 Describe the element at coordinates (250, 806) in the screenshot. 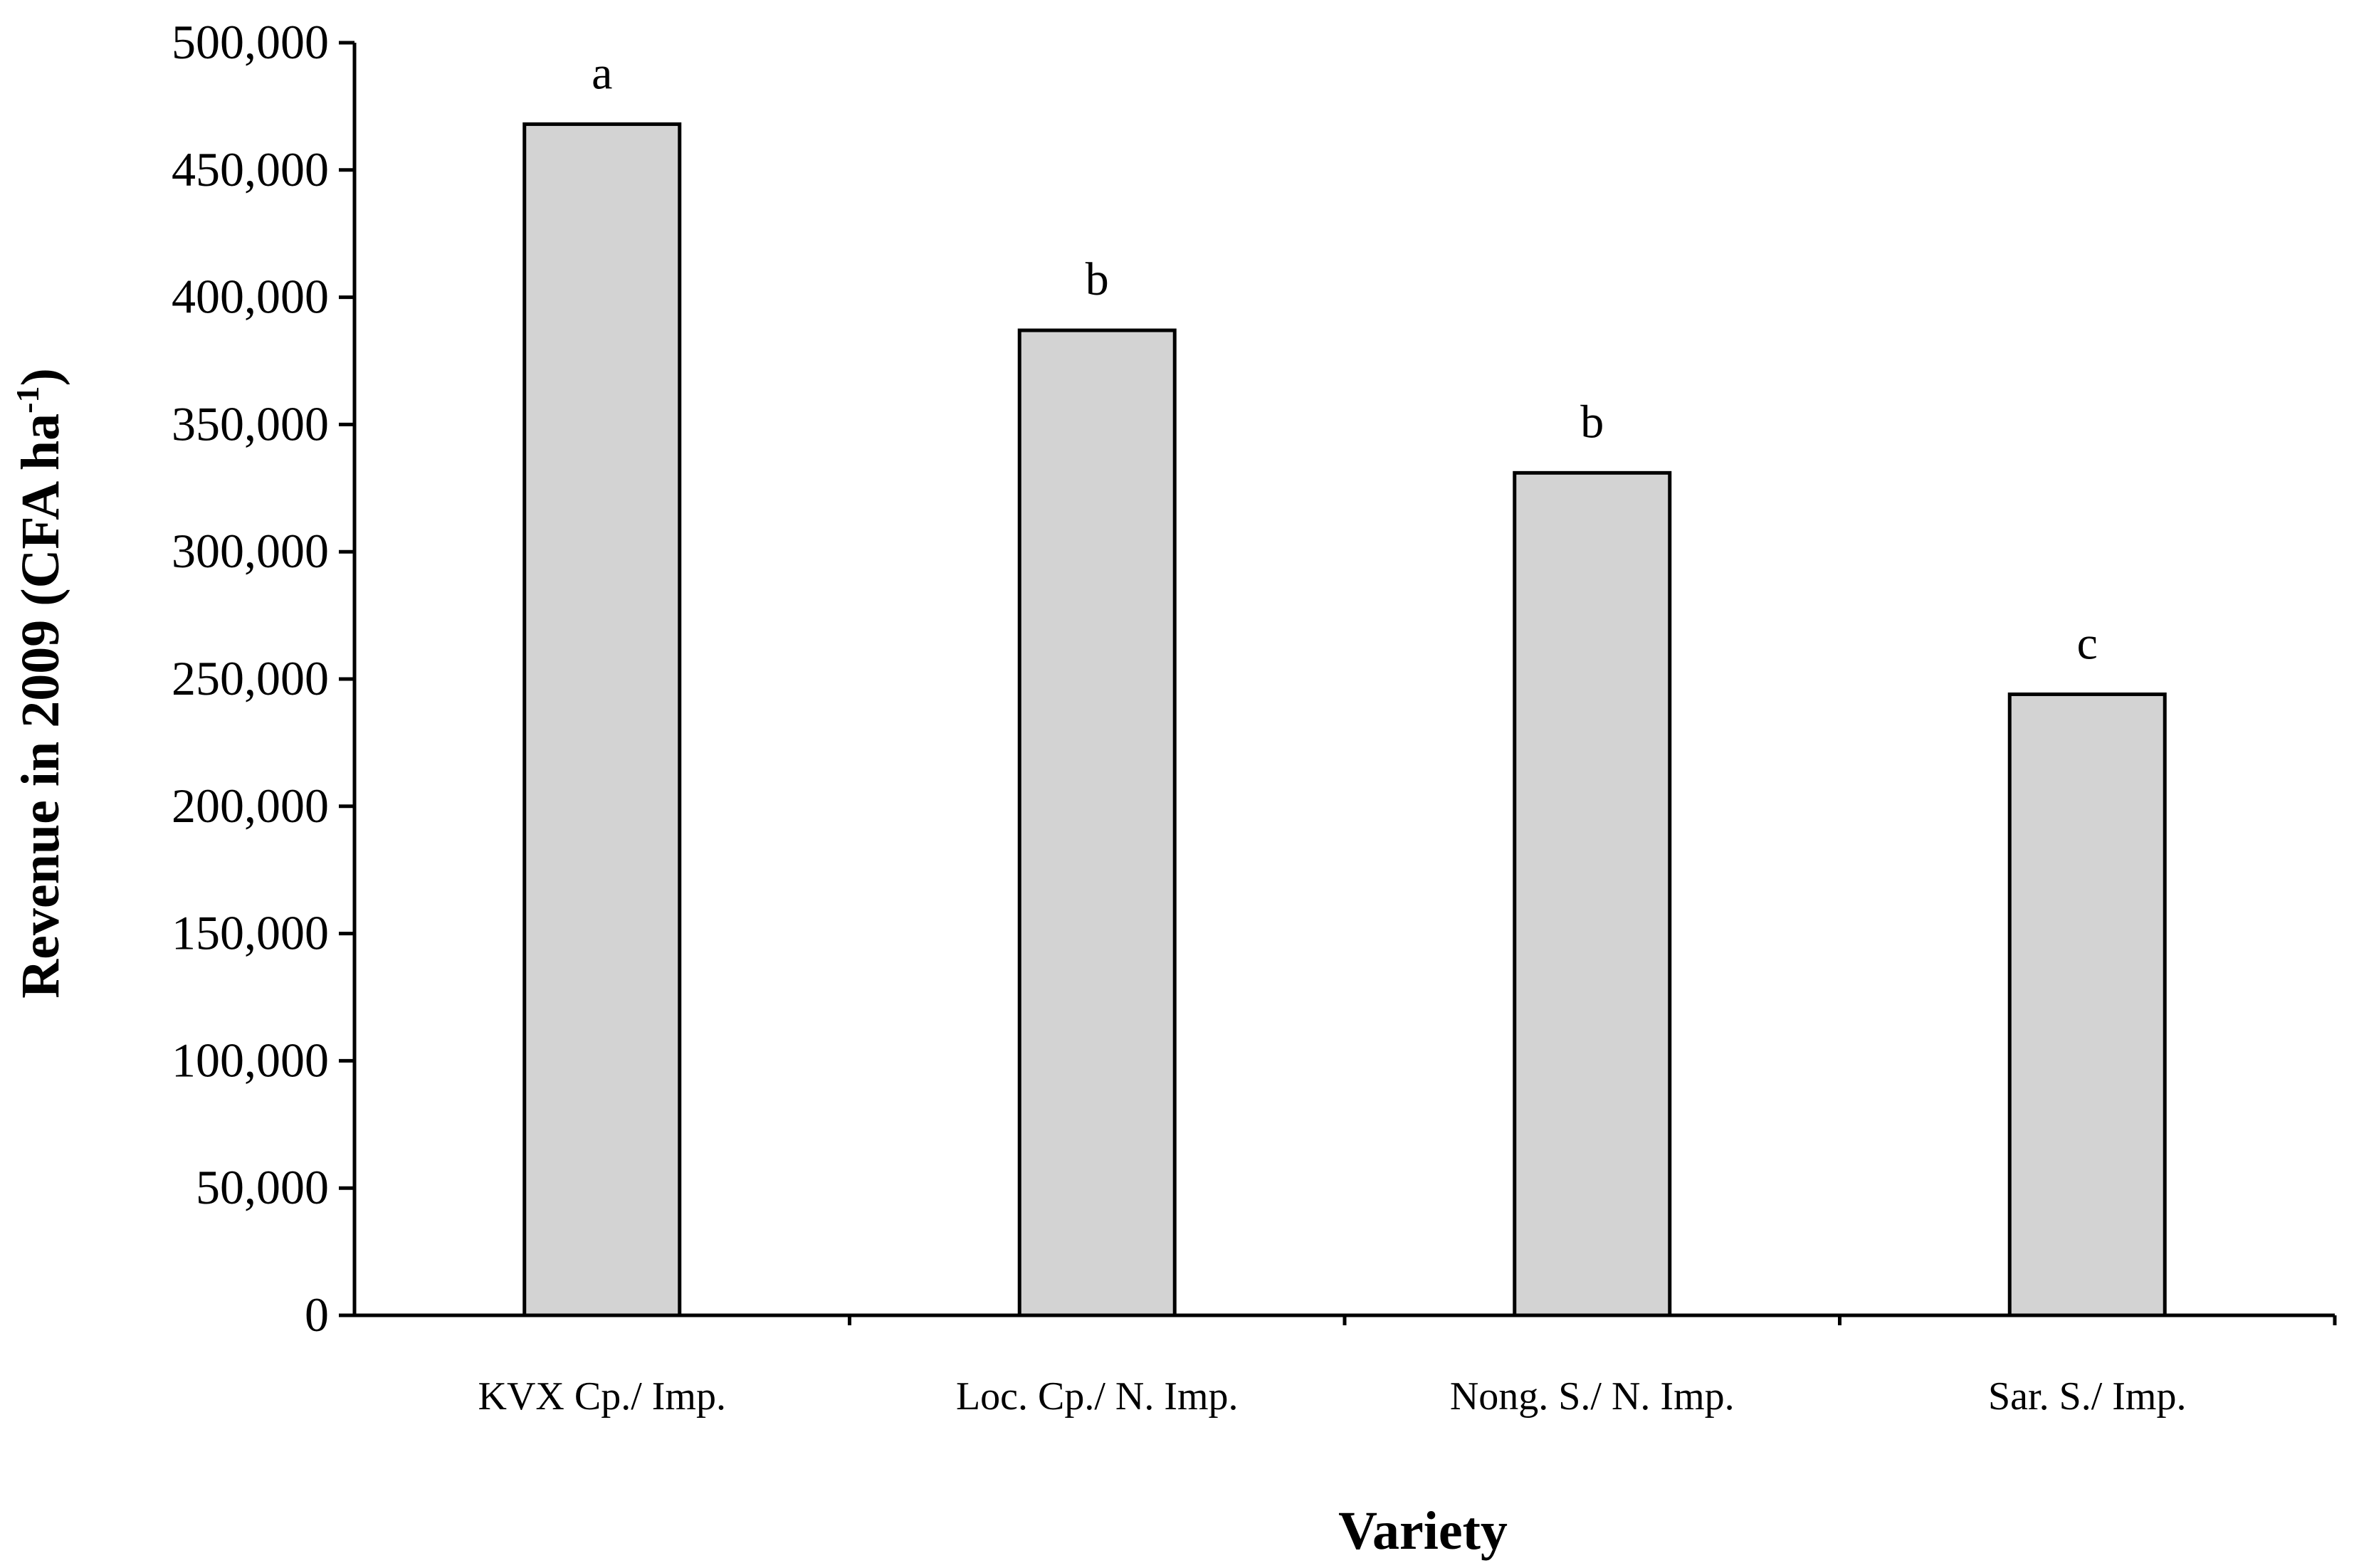

I see `y-tick-label: 200,000` at that location.